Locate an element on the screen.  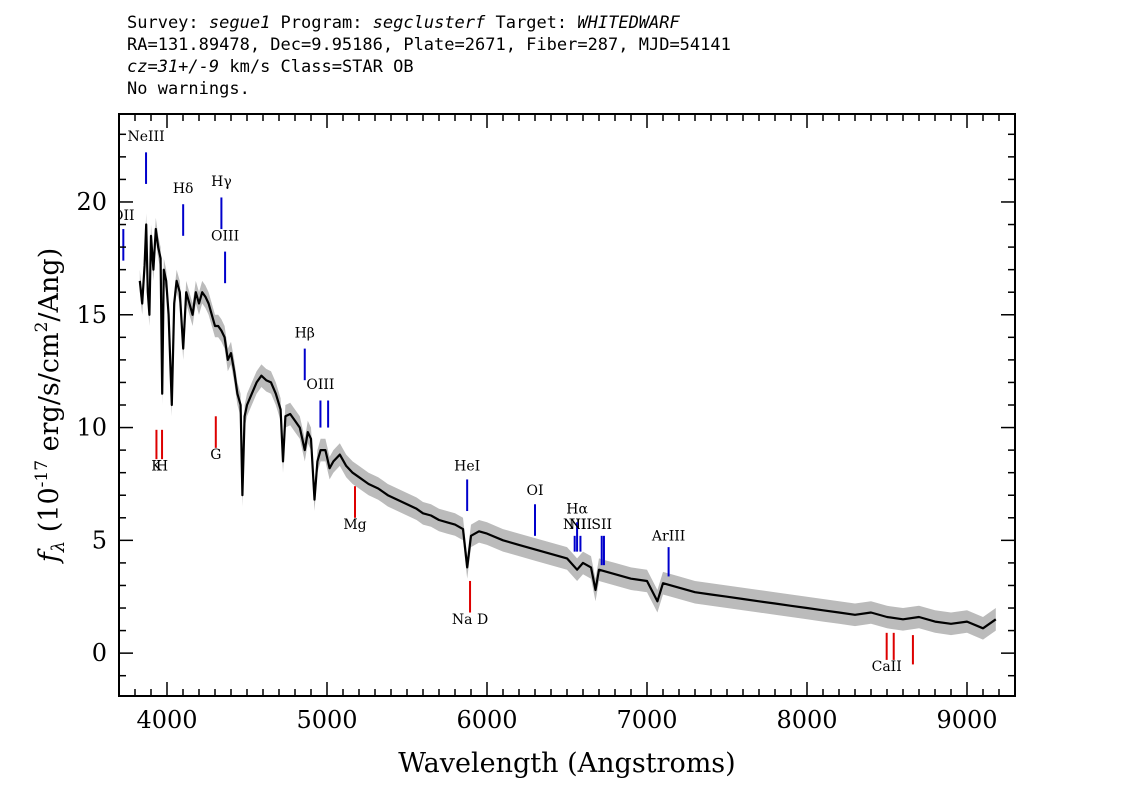
header-line-redshift: cz=31+/-9 km/s Class=STAR OB is located at coordinates (429, 67).